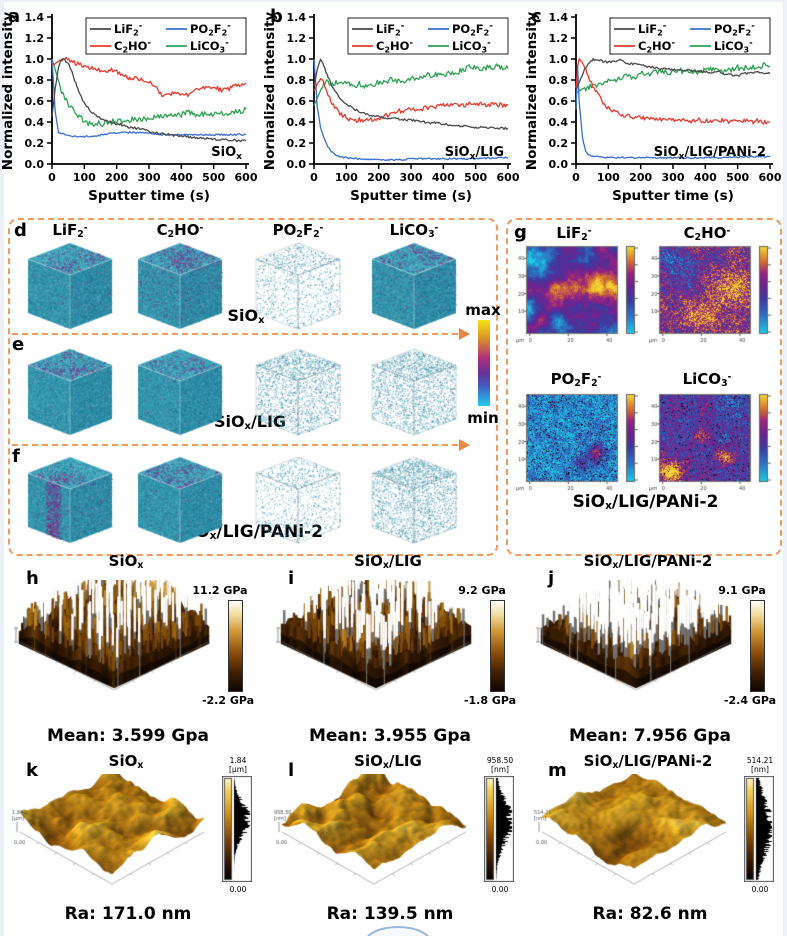 The height and width of the screenshot is (936, 787). I want to click on cbar-unit: [µm], so click(238, 769).